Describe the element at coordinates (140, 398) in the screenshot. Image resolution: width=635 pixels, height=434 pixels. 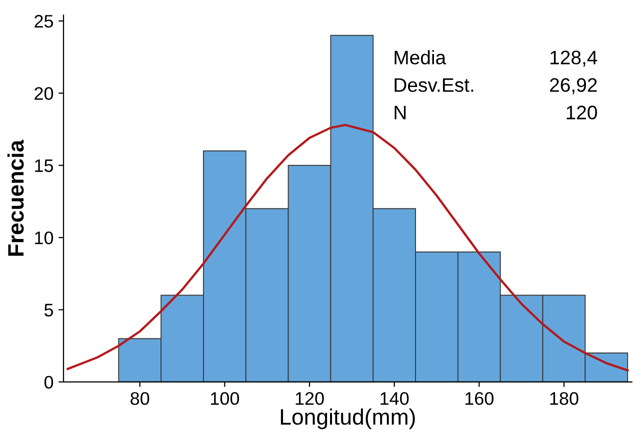
I see `x-tick-label: 80` at that location.